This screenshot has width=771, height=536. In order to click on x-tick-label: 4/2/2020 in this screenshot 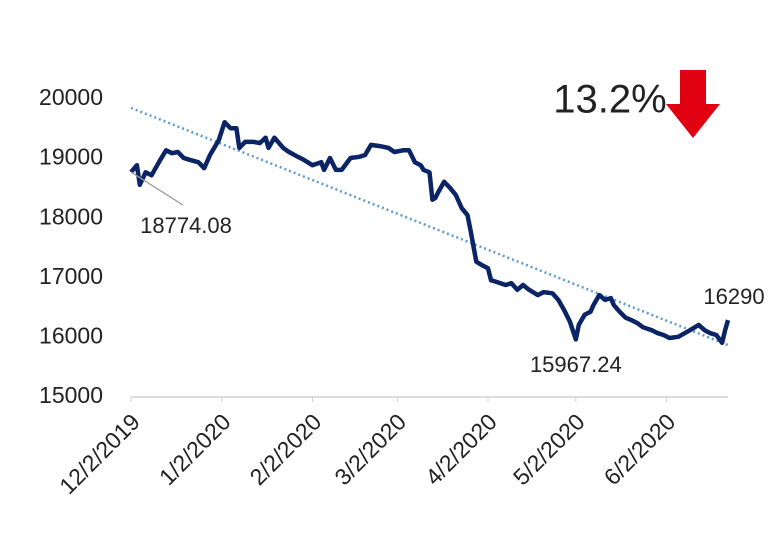, I will do `click(461, 449)`.